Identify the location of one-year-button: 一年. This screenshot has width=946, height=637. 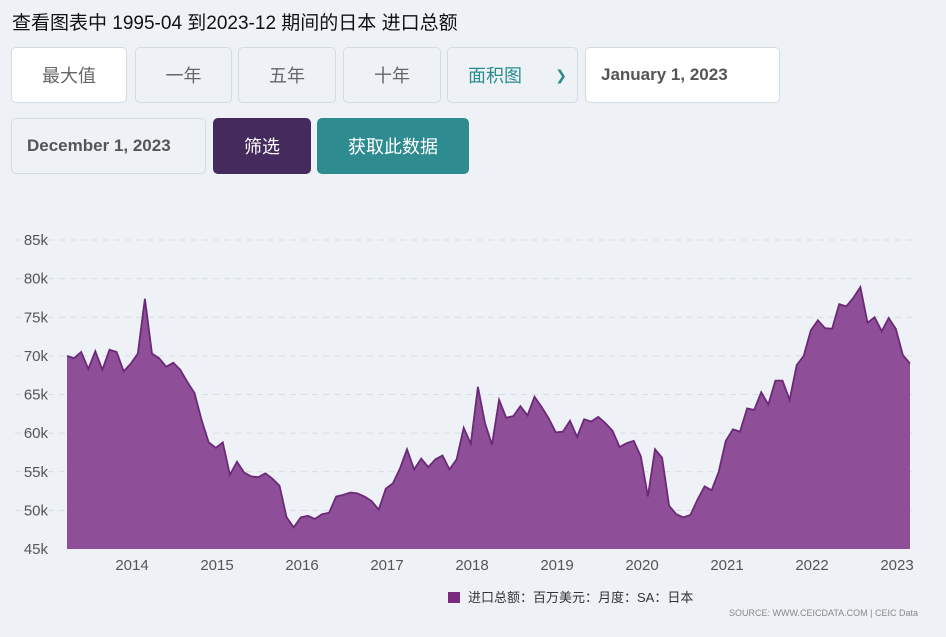
(183, 75).